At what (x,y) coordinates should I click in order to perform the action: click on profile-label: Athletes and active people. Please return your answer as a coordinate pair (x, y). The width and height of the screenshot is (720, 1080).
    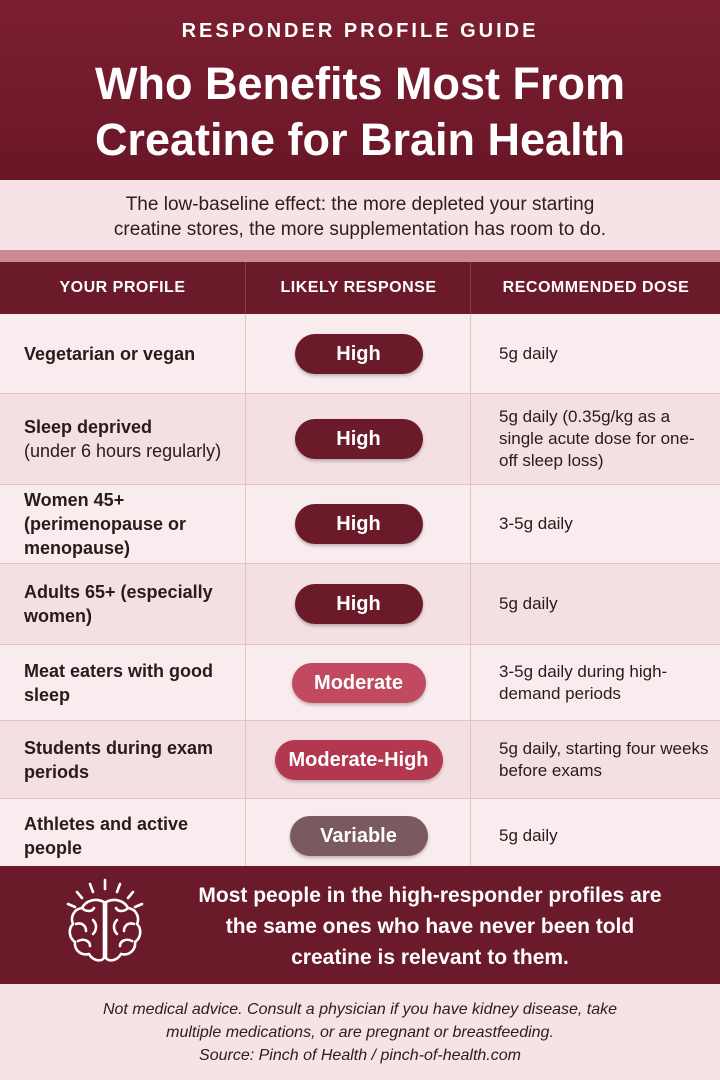
    Looking at the image, I should click on (106, 835).